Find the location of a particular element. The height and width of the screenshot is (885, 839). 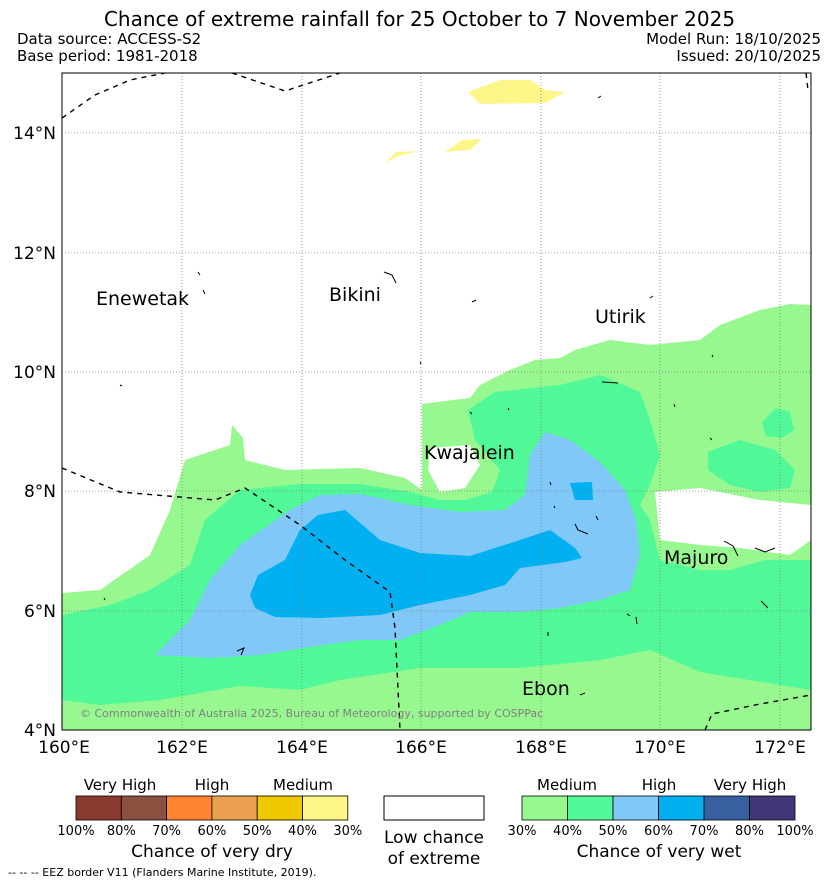

lon-label: 166°E is located at coordinates (421, 748).